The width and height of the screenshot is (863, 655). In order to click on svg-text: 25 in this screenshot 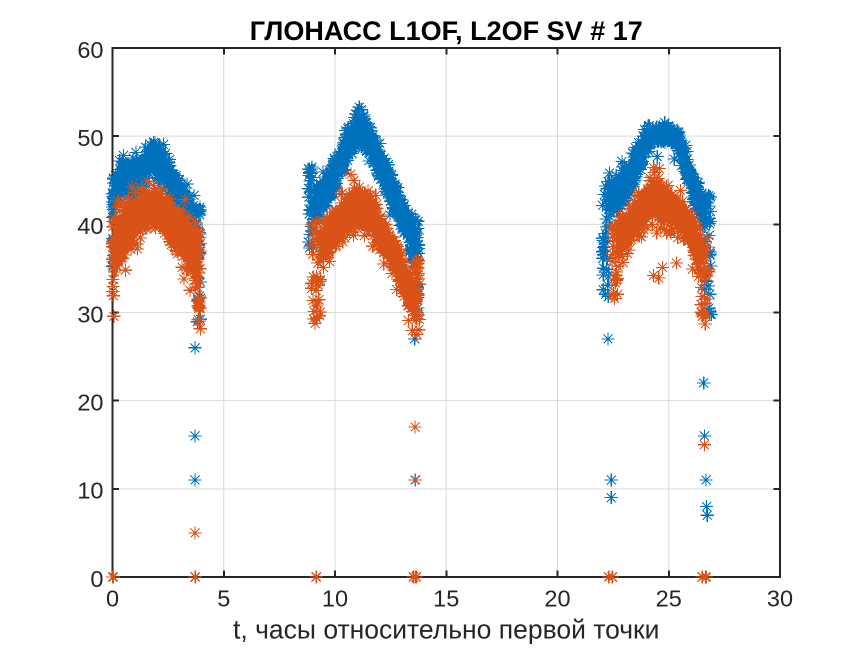, I will do `click(669, 599)`.